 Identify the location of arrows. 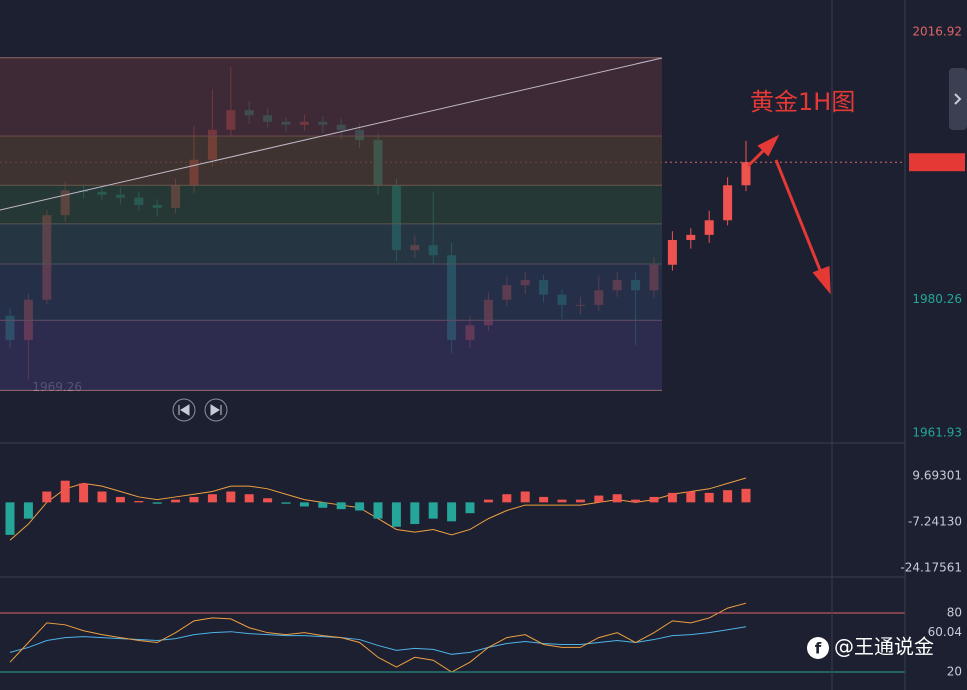
(788, 214).